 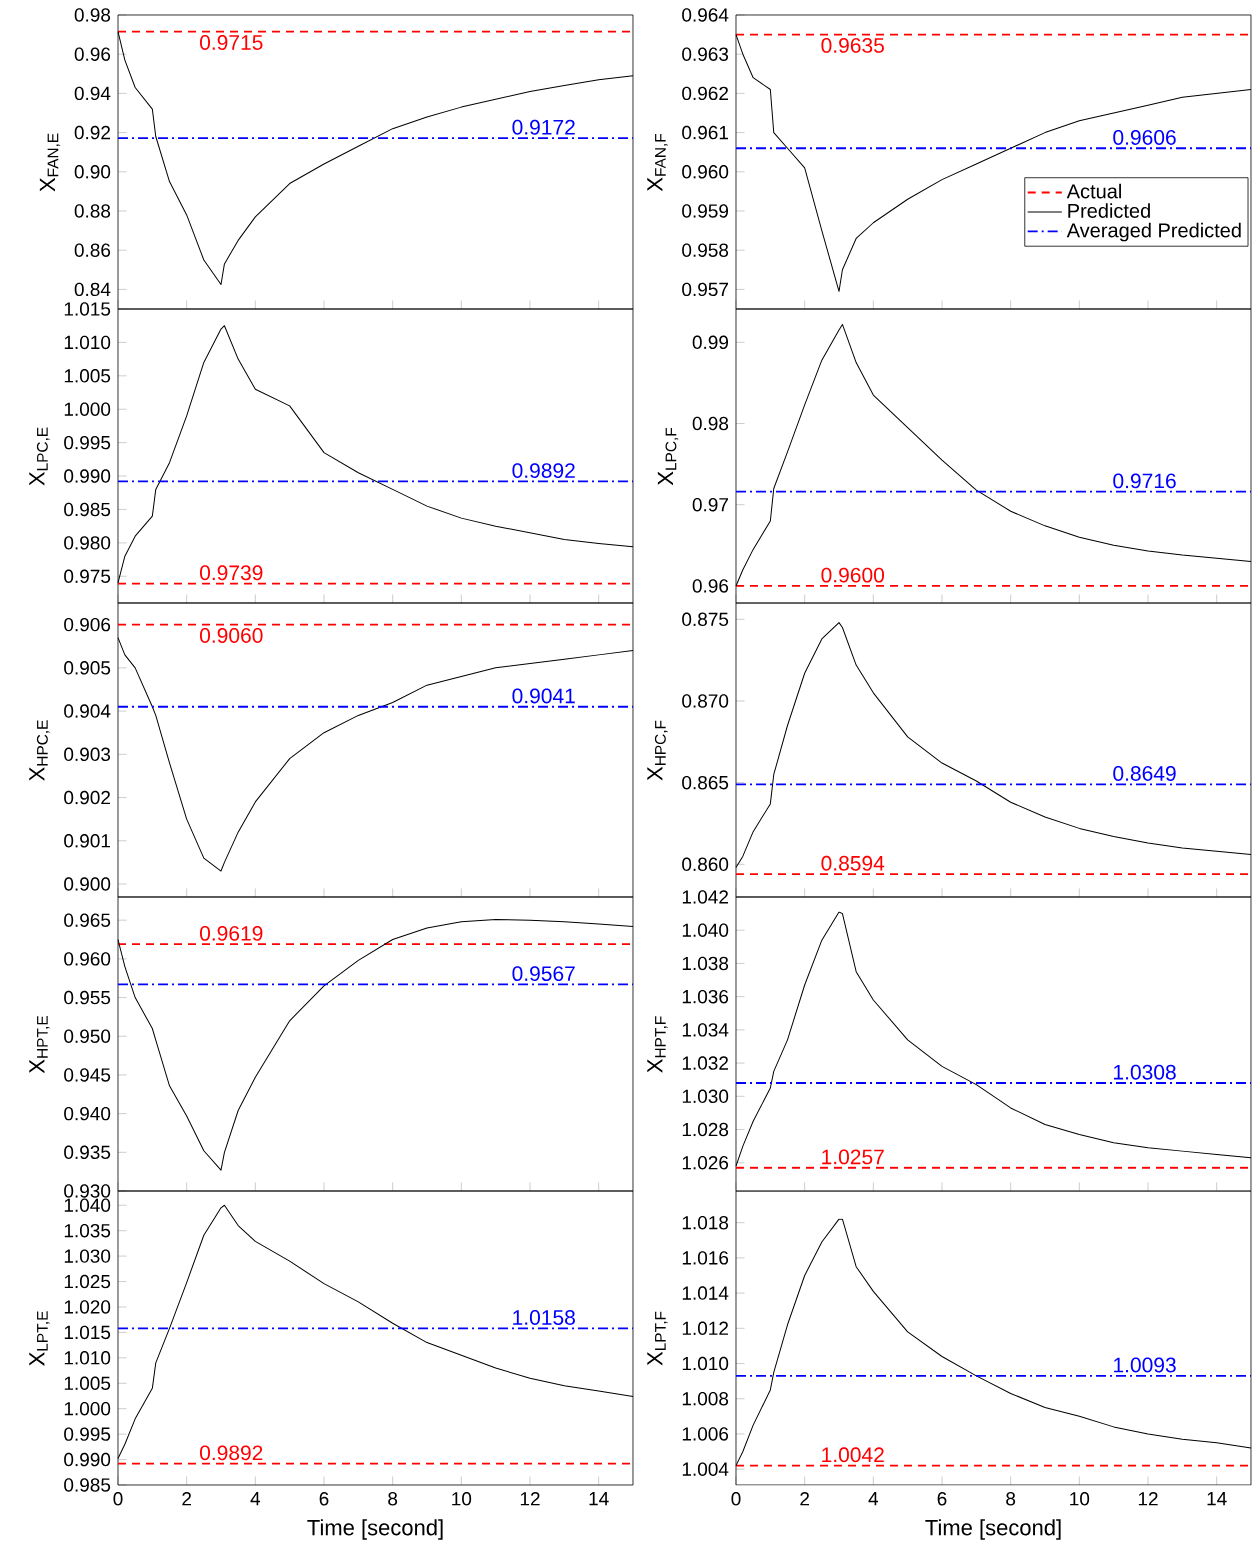 I want to click on annotation: 1.0158, so click(x=544, y=1317).